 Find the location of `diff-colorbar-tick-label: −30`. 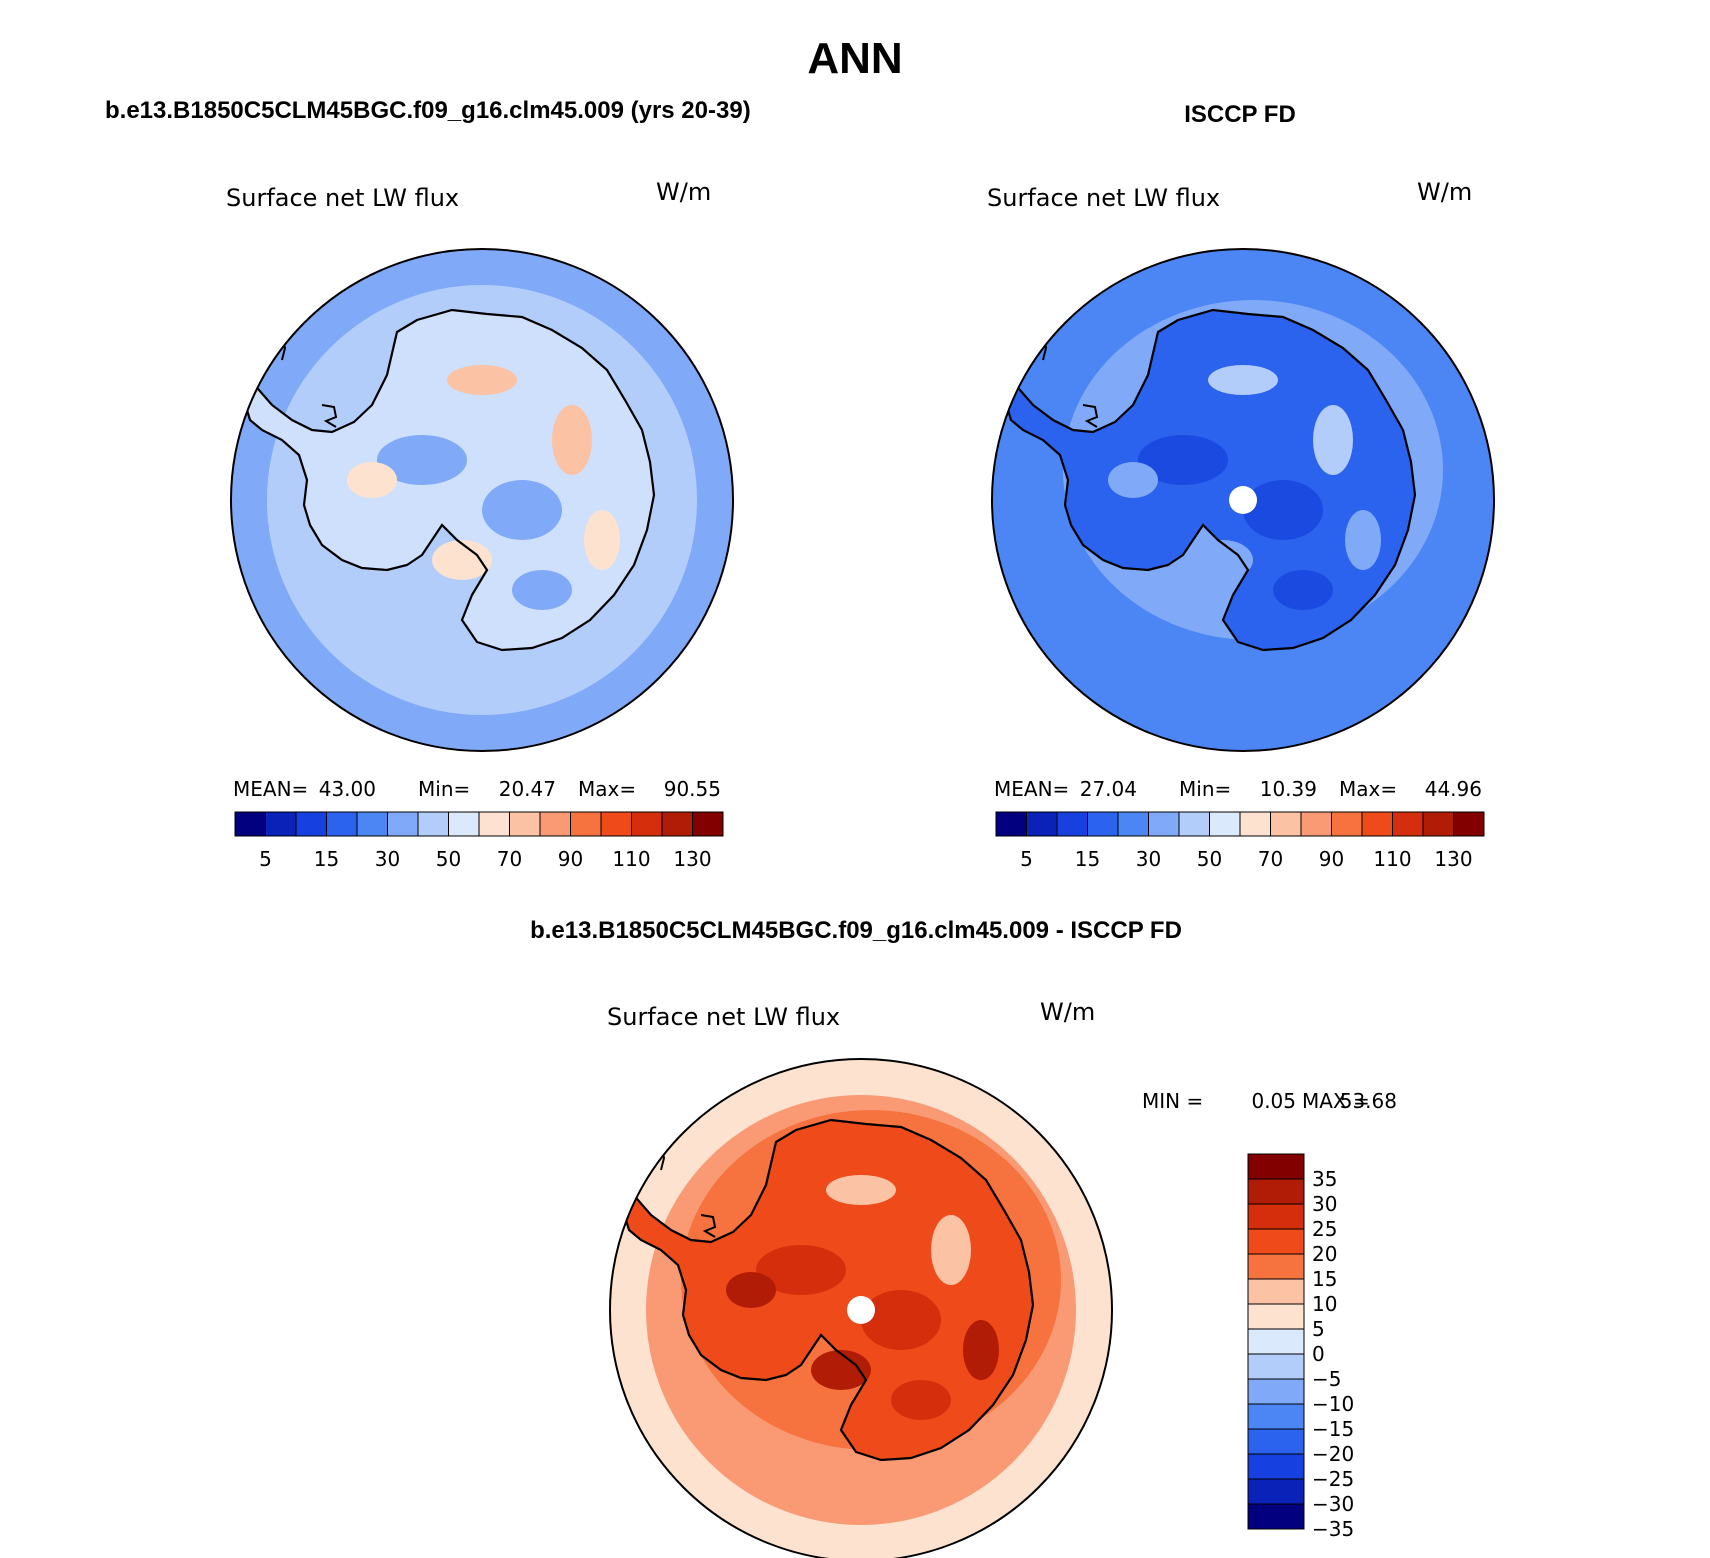

diff-colorbar-tick-label: −30 is located at coordinates (1333, 1504).